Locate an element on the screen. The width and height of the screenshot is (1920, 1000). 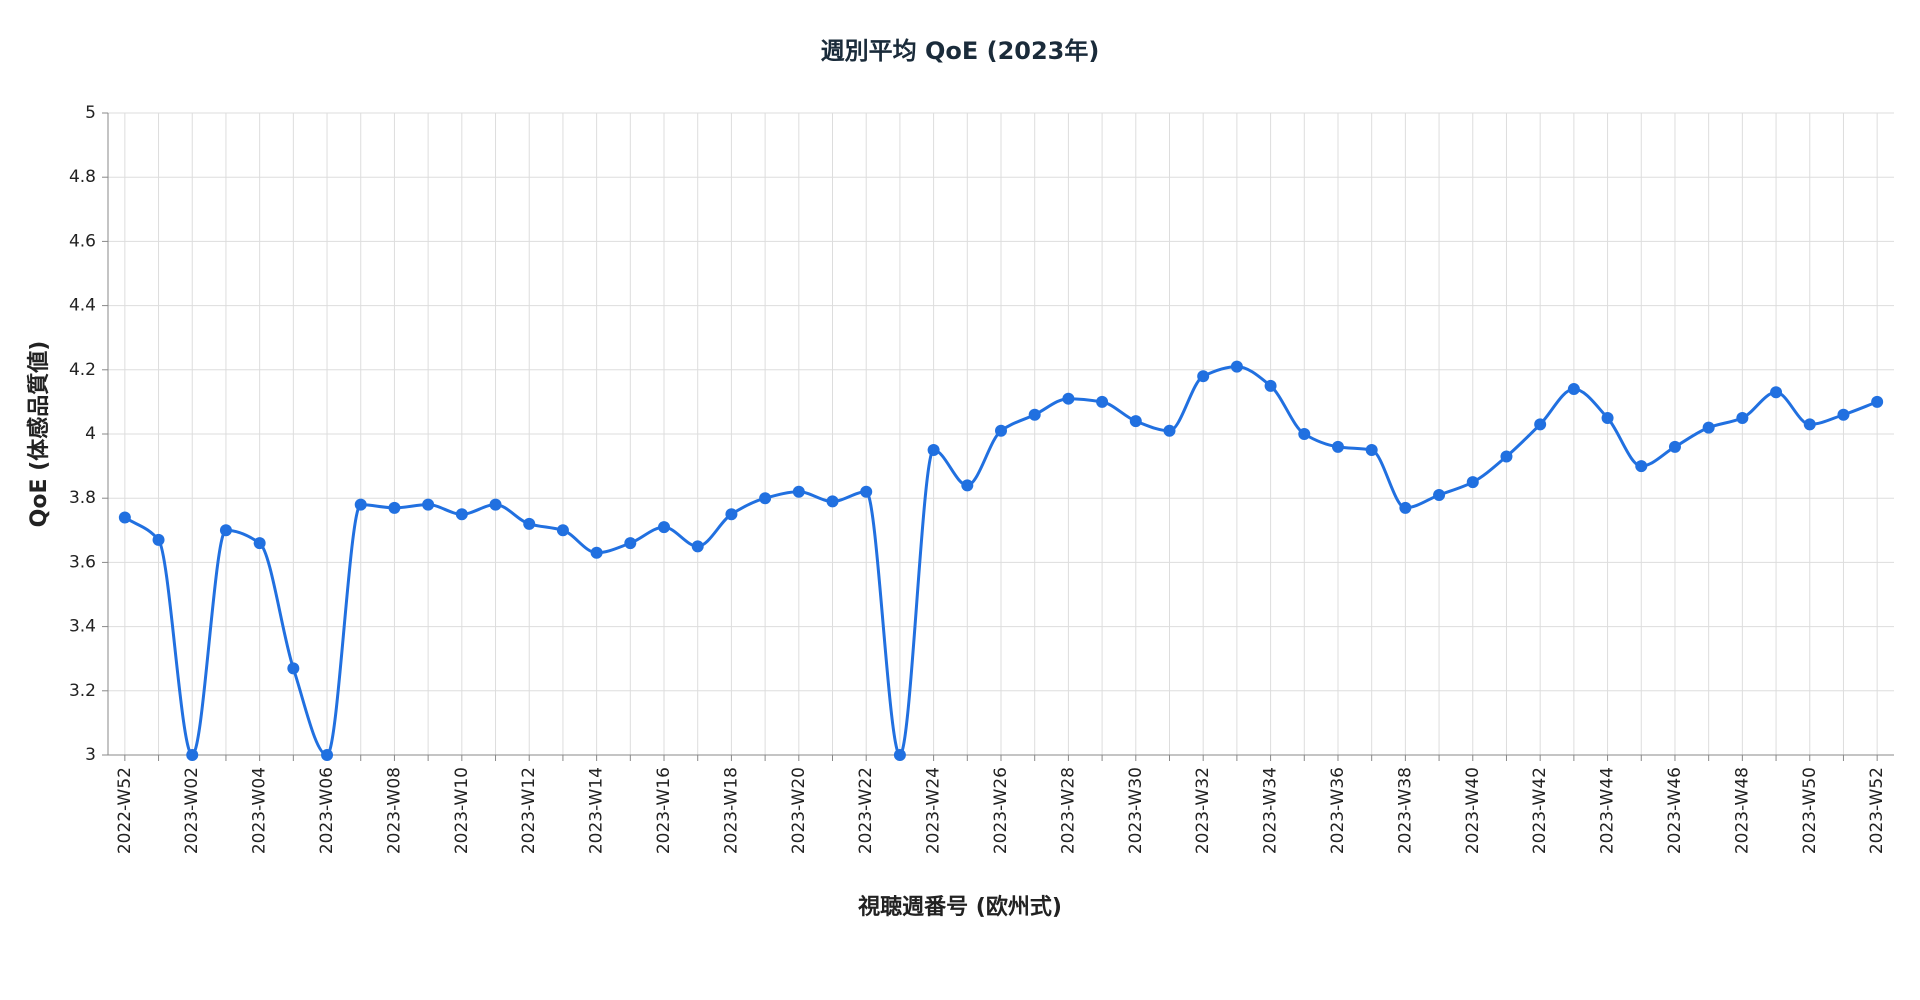
y-tick-label: 4.6 is located at coordinates (82, 241).